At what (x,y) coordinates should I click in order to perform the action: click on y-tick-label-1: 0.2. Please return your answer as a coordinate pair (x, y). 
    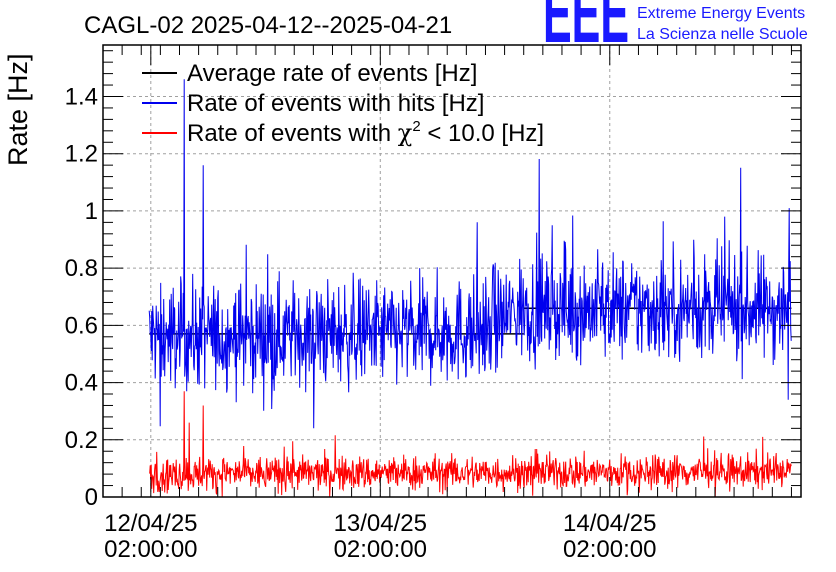
    Looking at the image, I should click on (81, 440).